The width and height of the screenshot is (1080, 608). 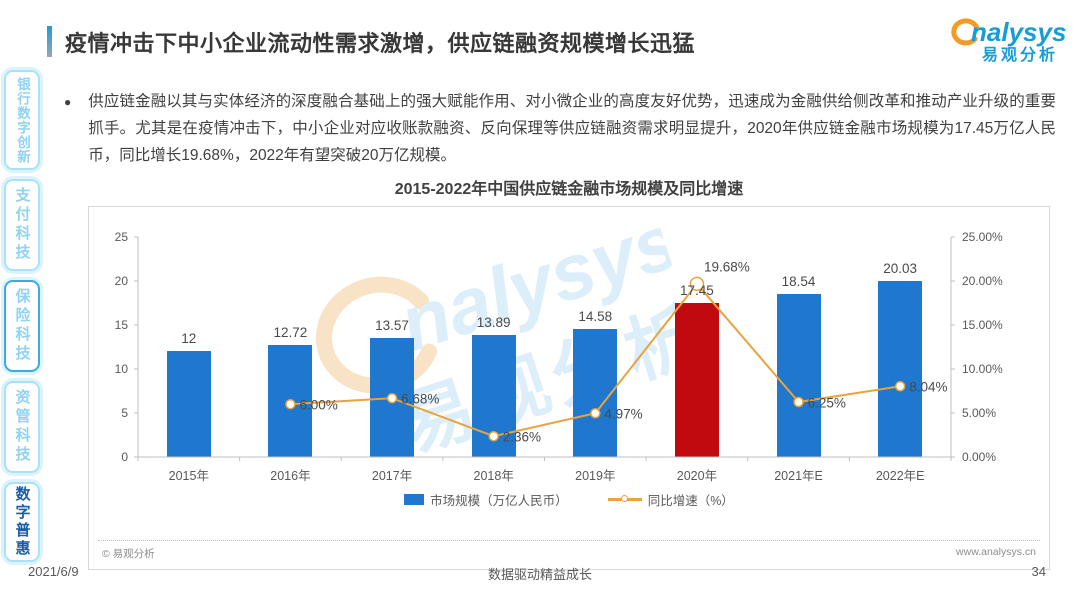 What do you see at coordinates (595, 476) in the screenshot?
I see `x-axis-label: 2019年` at bounding box center [595, 476].